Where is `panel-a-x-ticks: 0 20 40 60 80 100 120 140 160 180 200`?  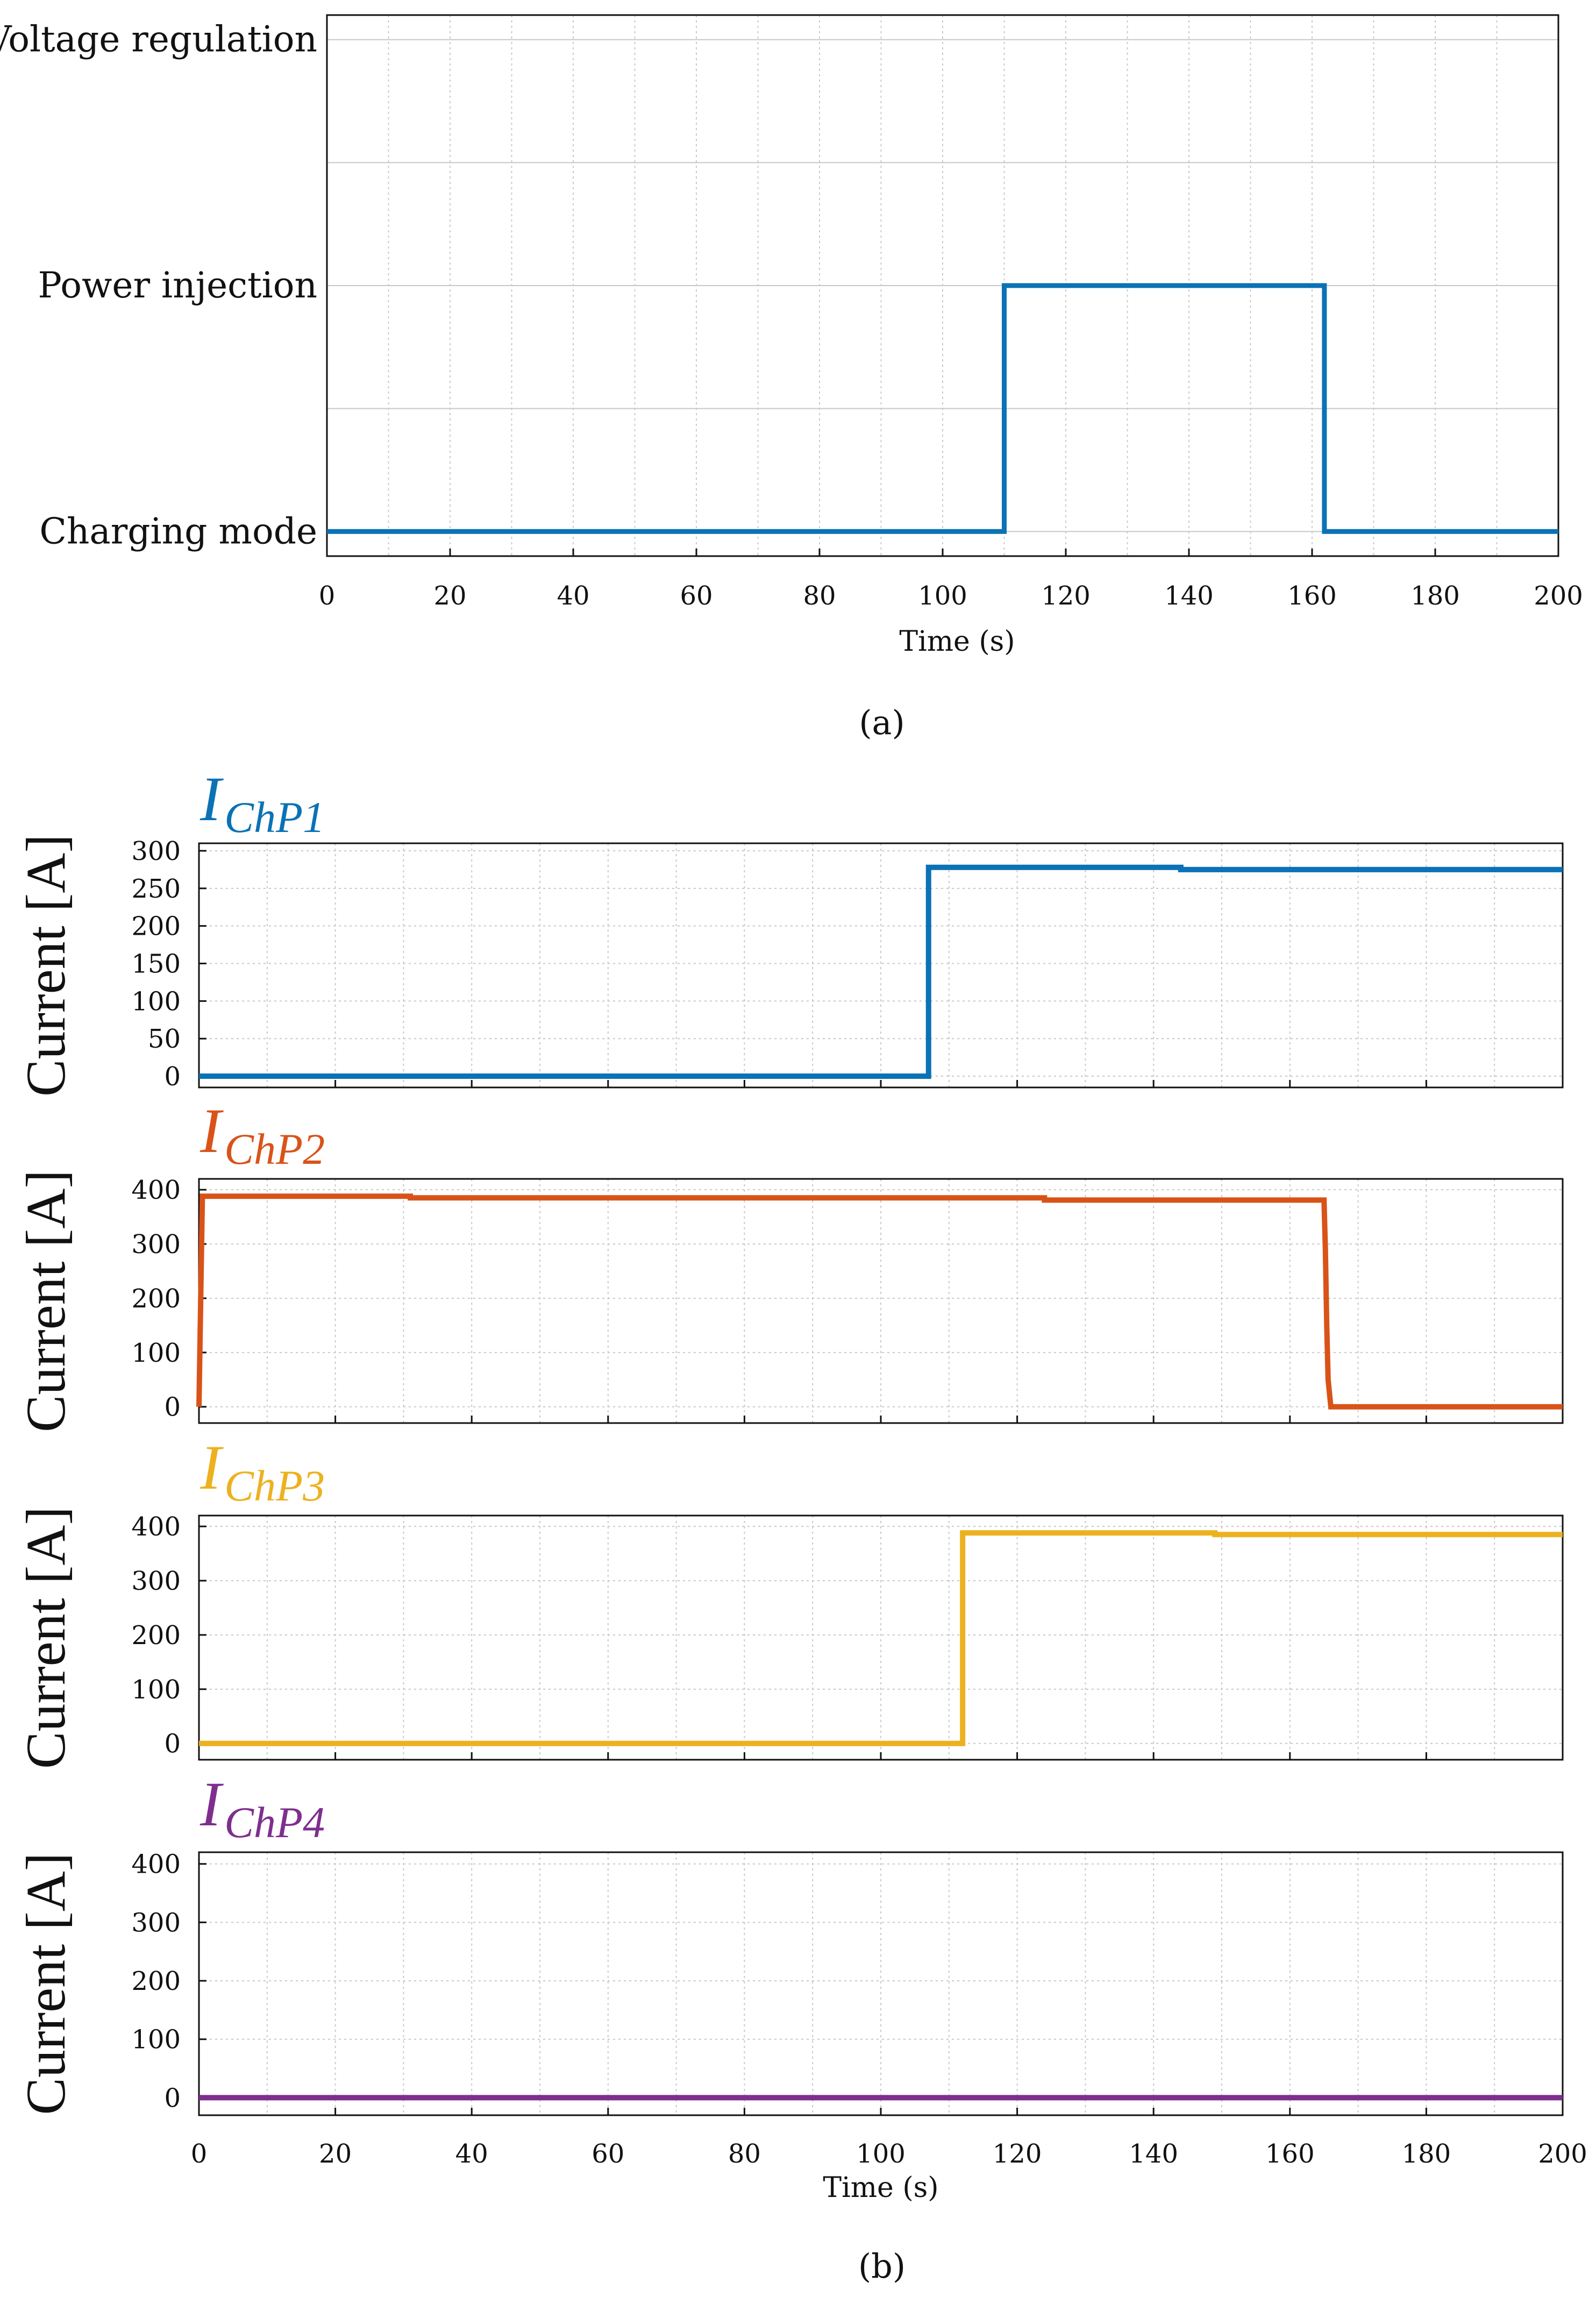
panel-a-x-ticks: 0 20 40 60 80 100 120 140 160 180 200 is located at coordinates (951, 580).